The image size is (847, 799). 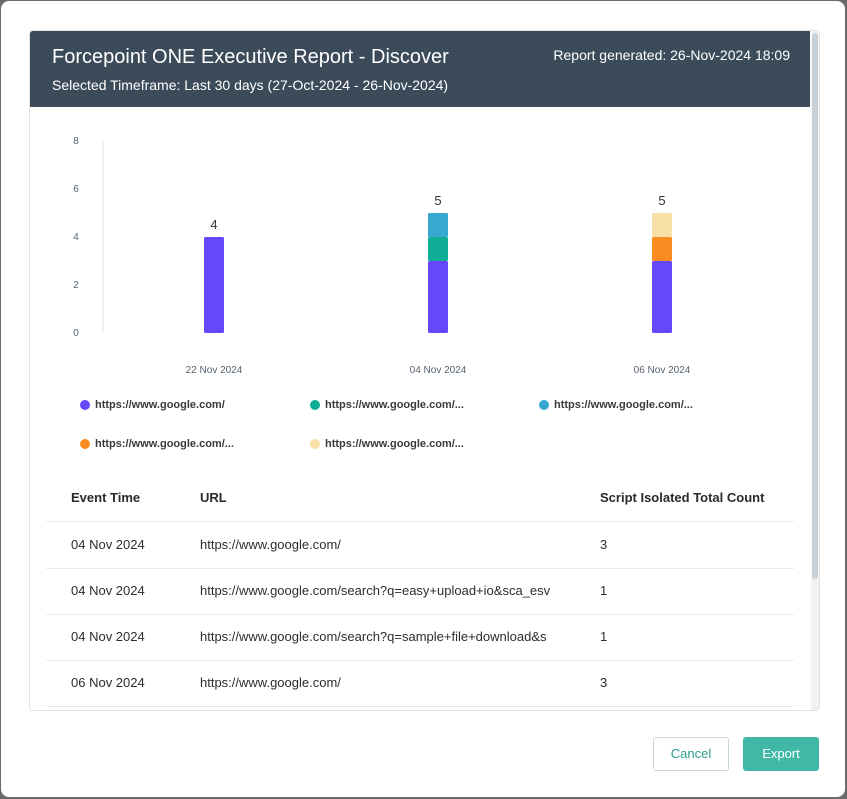 I want to click on legend-item: https://www.google.com/, so click(x=152, y=405).